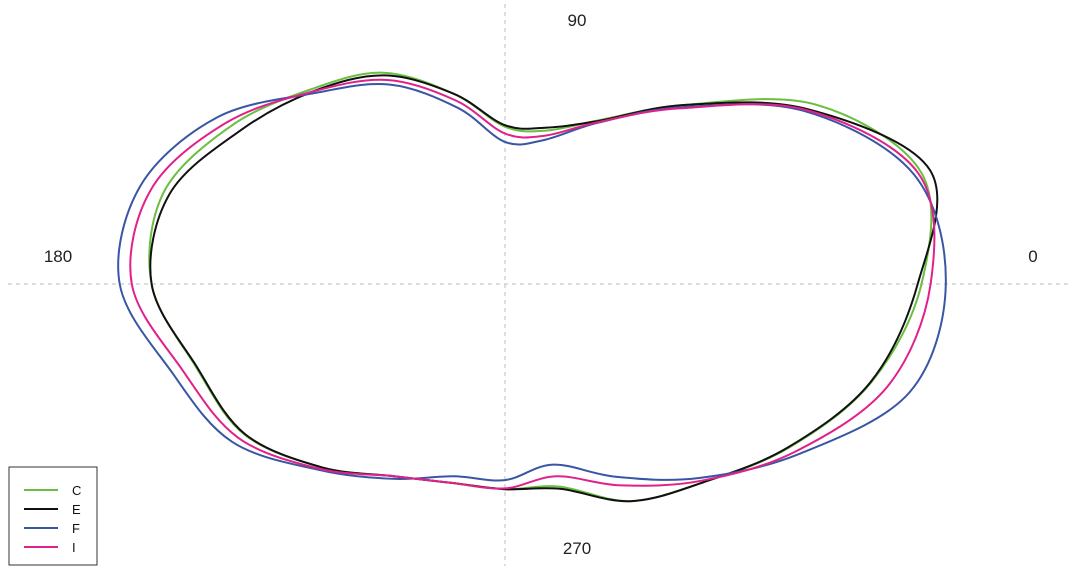  What do you see at coordinates (76, 528) in the screenshot?
I see `legend-label-f: F` at bounding box center [76, 528].